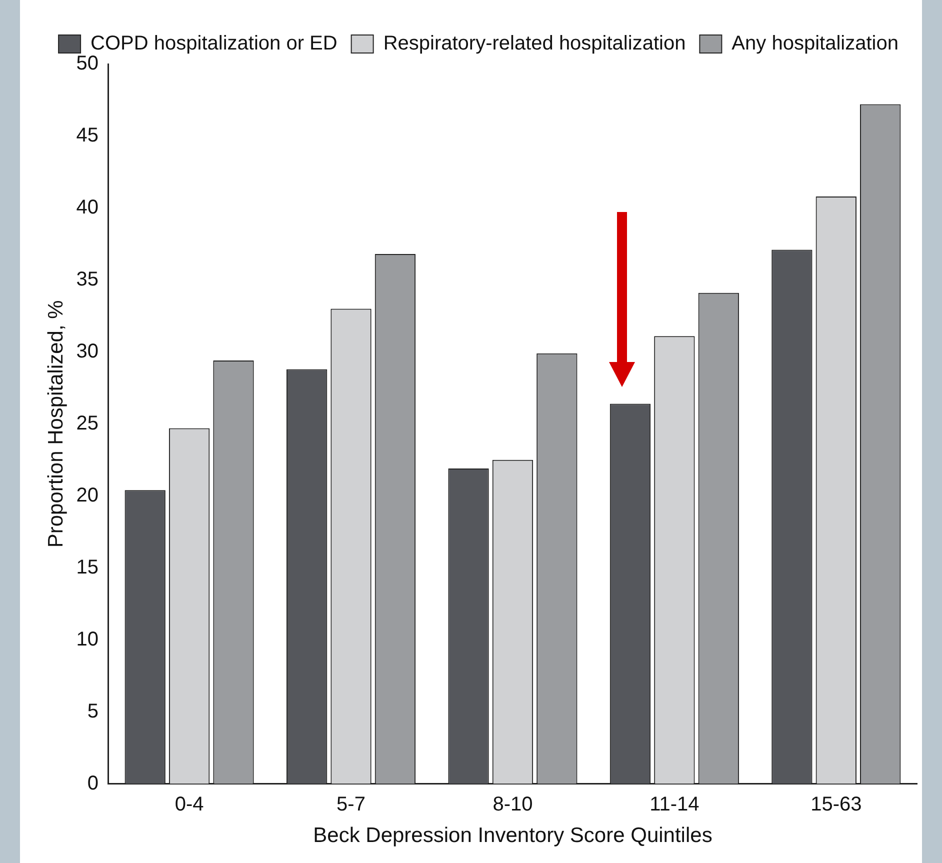  I want to click on y-tick-label: 10, so click(87, 639).